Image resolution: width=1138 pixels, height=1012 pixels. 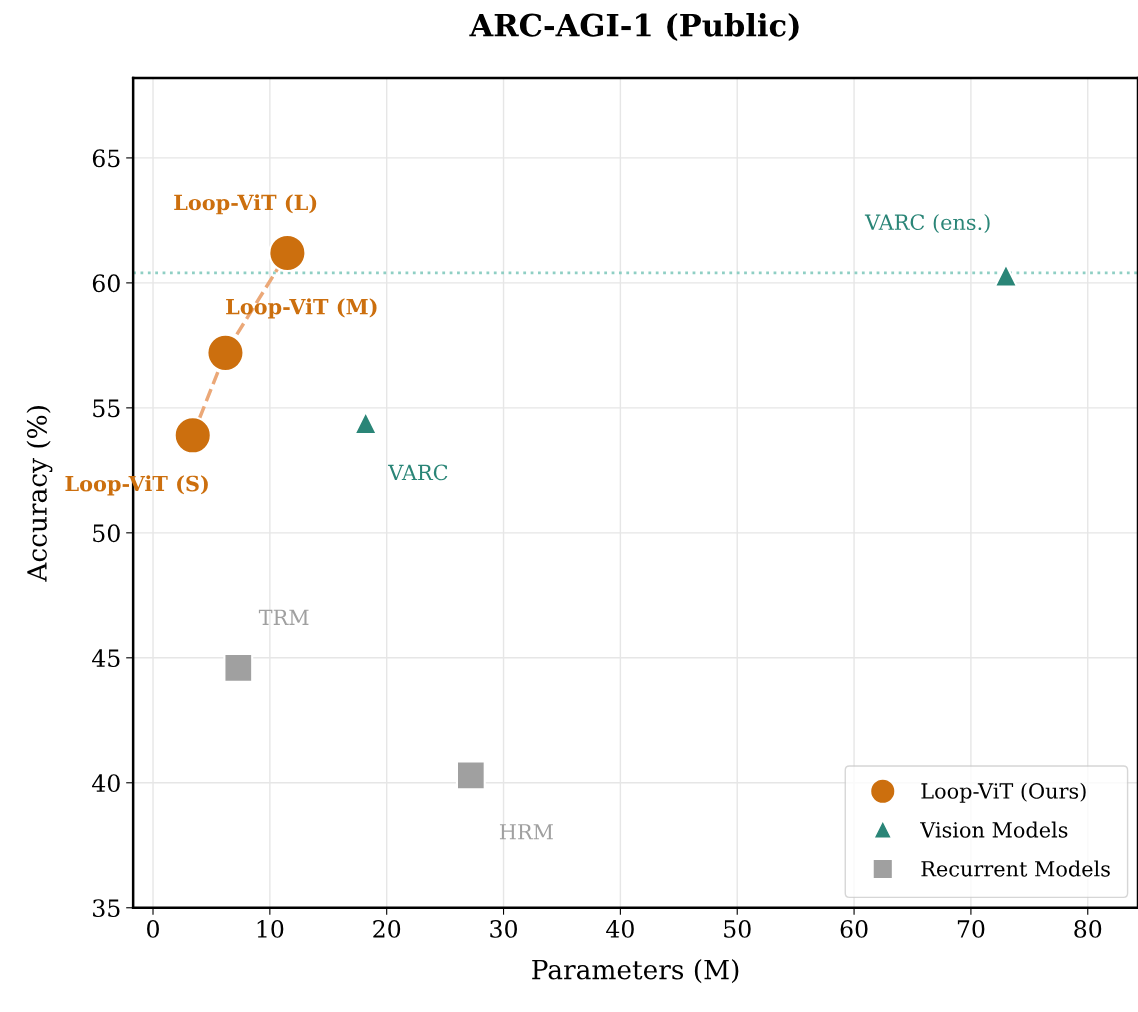 What do you see at coordinates (1088, 928) in the screenshot?
I see `x-tick-label: 80` at bounding box center [1088, 928].